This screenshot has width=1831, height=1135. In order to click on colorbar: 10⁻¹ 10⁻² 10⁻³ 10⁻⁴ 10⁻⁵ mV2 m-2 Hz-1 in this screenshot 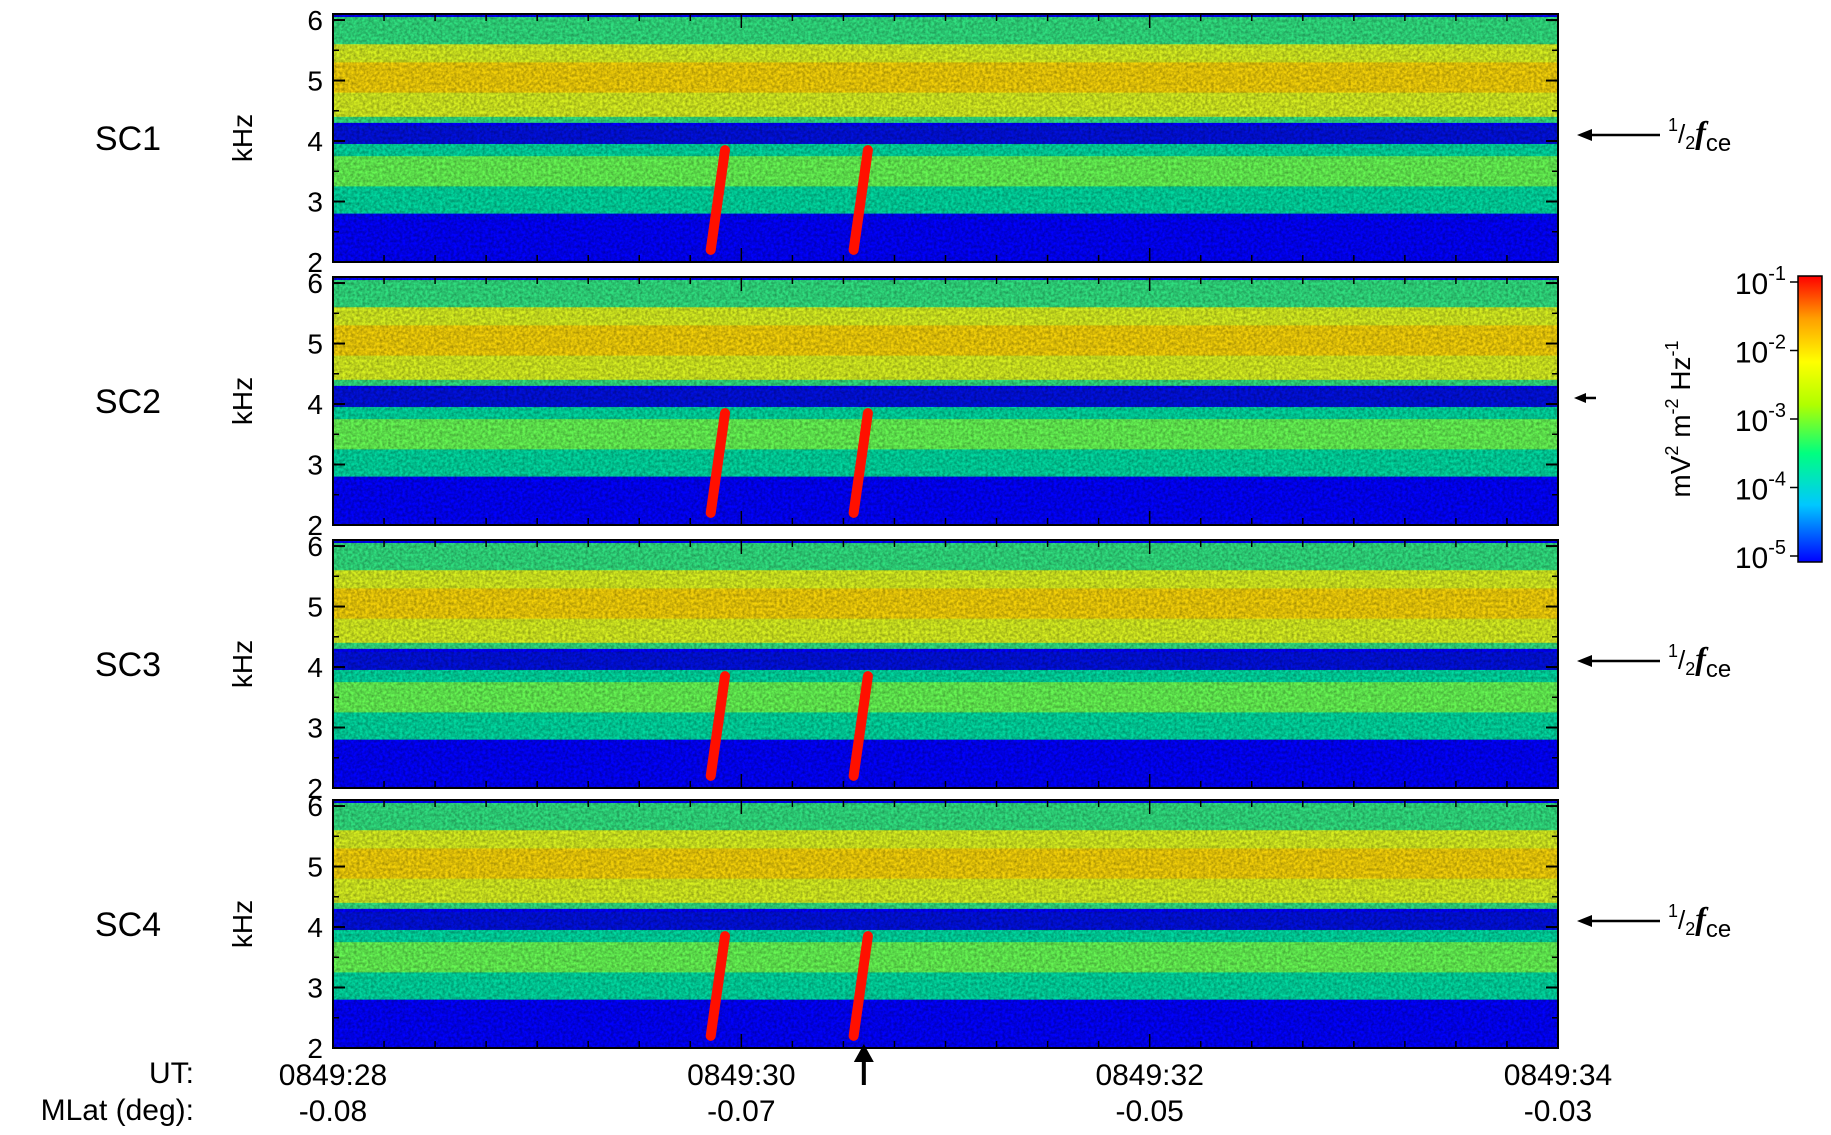, I will do `click(1742, 419)`.